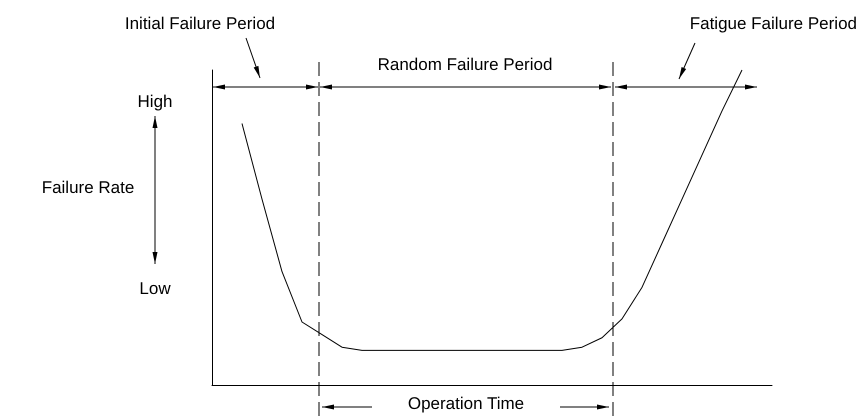 The width and height of the screenshot is (860, 416). Describe the element at coordinates (465, 64) in the screenshot. I see `annotation: Random Failure Period` at that location.